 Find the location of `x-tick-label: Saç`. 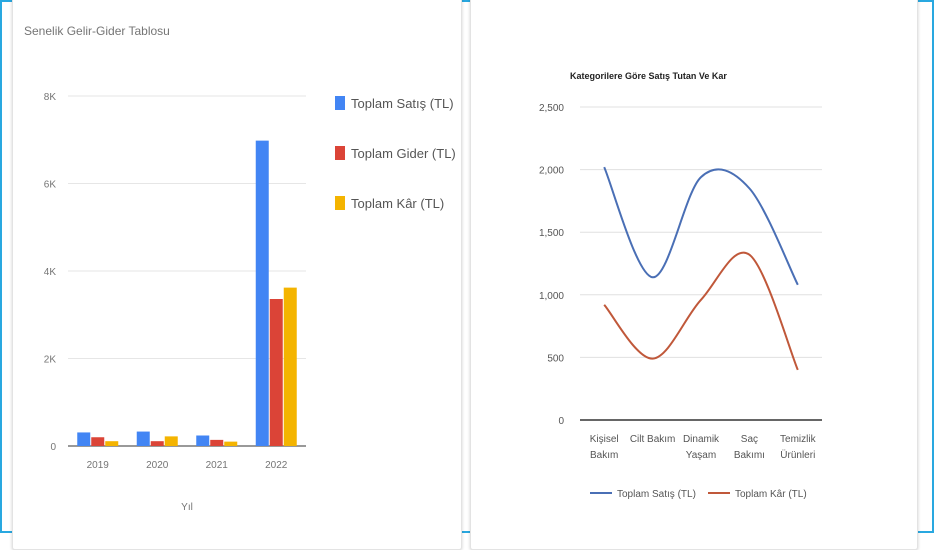

x-tick-label: Saç is located at coordinates (749, 439).